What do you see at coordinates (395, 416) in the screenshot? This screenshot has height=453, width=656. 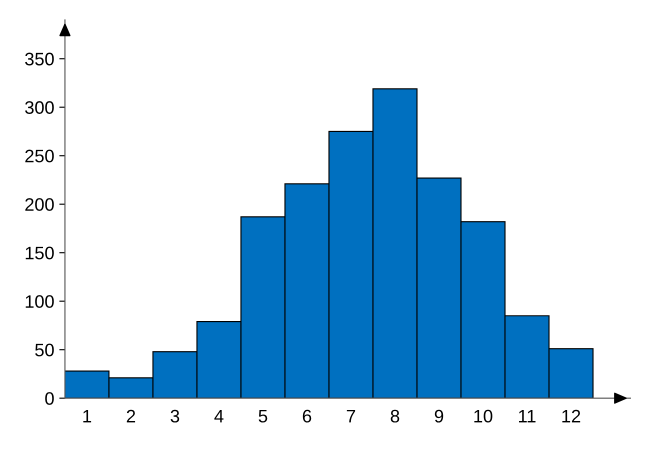 I see `x-tick-label: 8` at bounding box center [395, 416].